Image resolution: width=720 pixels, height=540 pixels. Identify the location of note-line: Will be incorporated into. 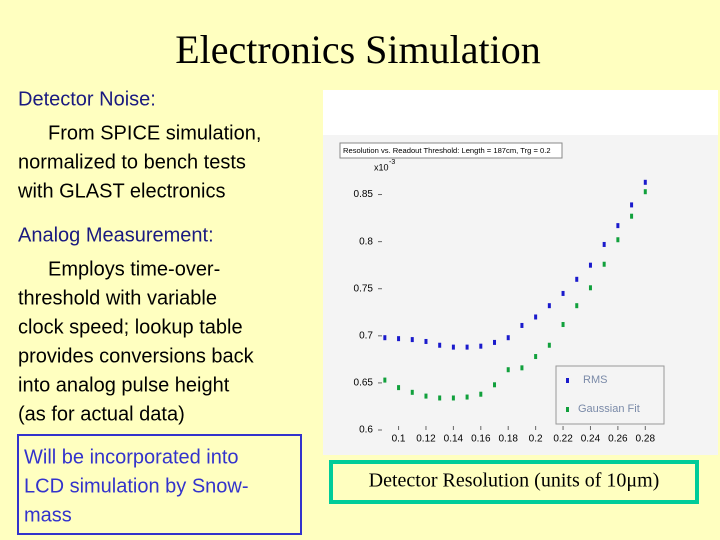
(131, 457).